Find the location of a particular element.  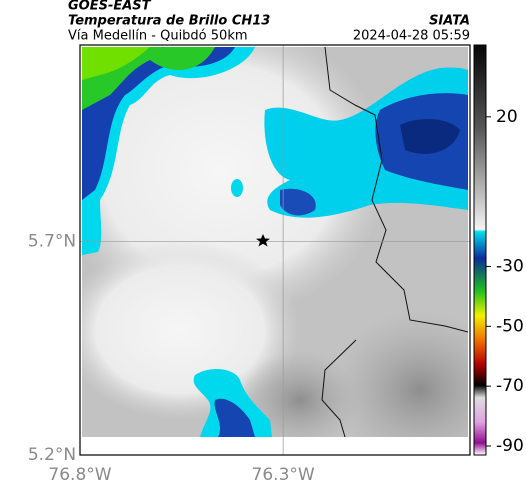

source: SIATA is located at coordinates (449, 21).